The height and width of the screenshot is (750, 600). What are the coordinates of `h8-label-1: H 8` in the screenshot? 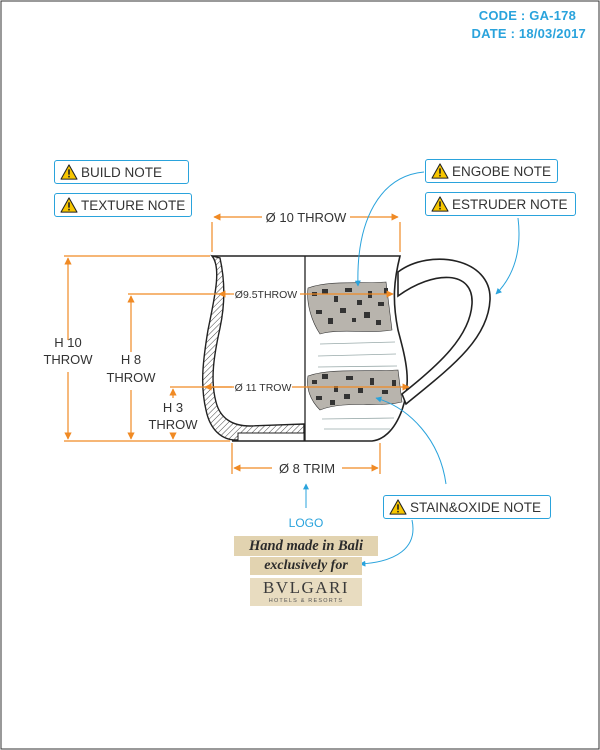 It's located at (131, 359).